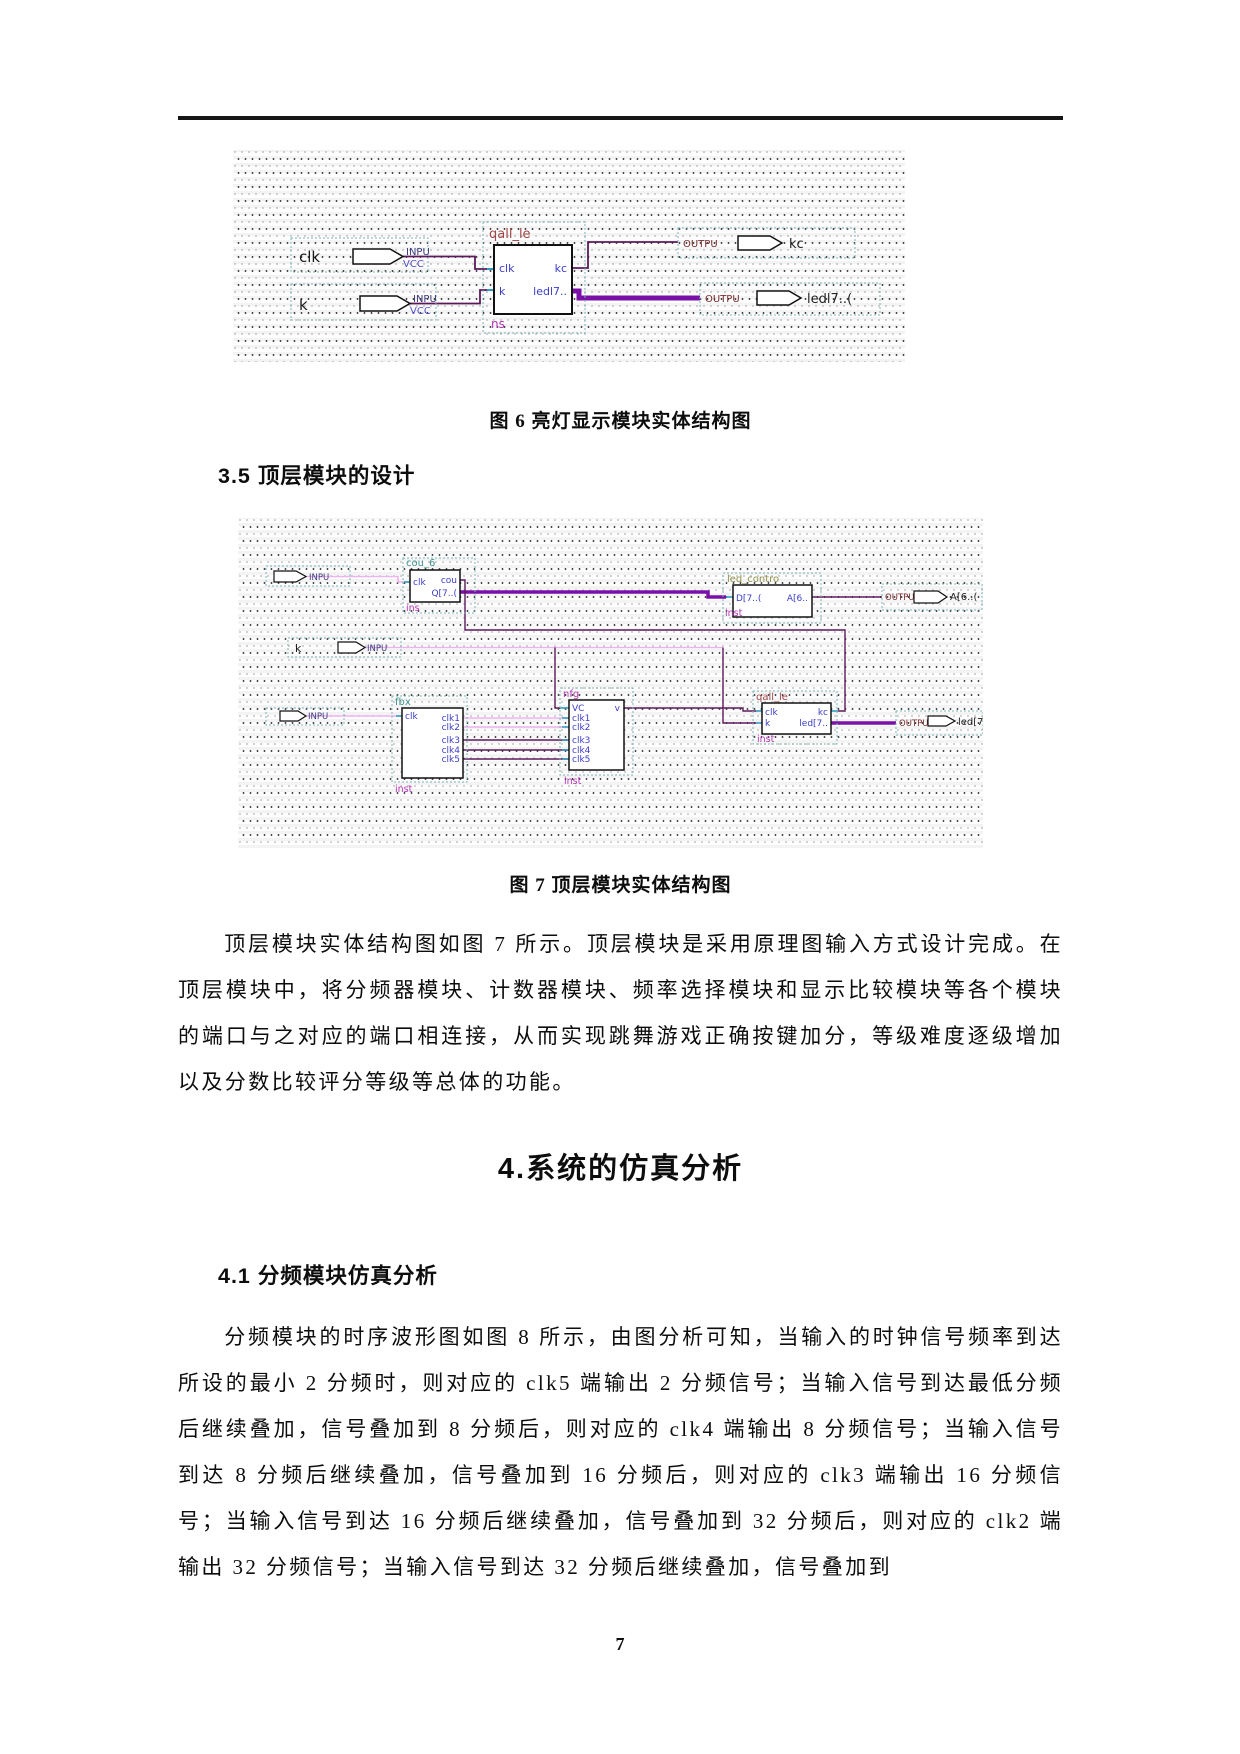  I want to click on block-title: nfg, so click(571, 694).